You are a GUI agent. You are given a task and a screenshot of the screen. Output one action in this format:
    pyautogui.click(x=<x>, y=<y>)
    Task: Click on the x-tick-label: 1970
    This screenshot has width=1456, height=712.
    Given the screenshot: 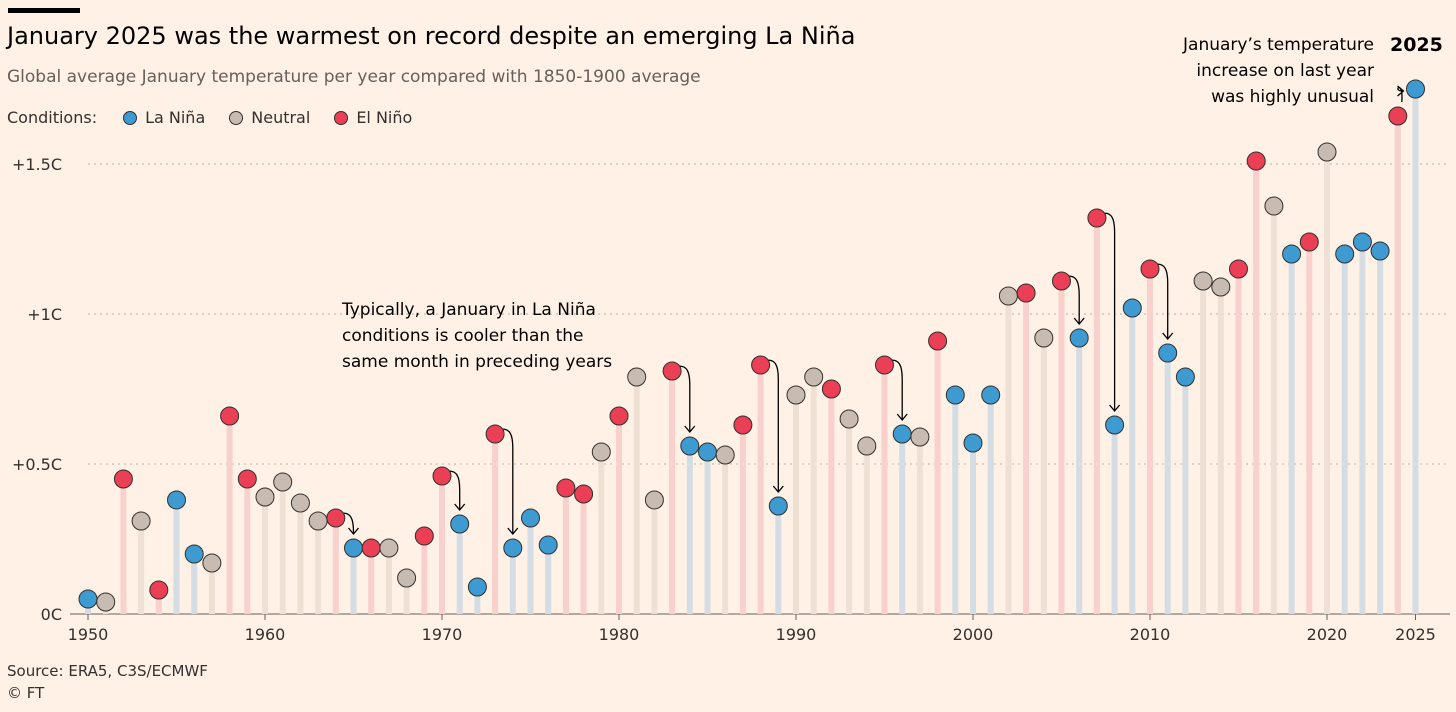 What is the action you would take?
    pyautogui.click(x=442, y=634)
    